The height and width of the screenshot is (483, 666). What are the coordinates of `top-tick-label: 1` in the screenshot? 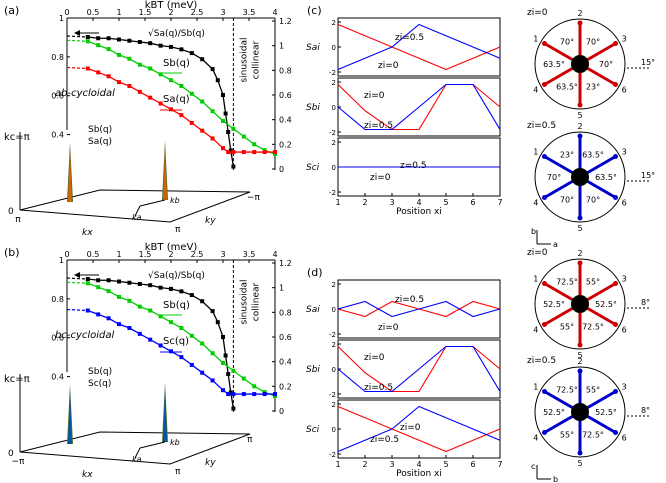 It's located at (118, 254).